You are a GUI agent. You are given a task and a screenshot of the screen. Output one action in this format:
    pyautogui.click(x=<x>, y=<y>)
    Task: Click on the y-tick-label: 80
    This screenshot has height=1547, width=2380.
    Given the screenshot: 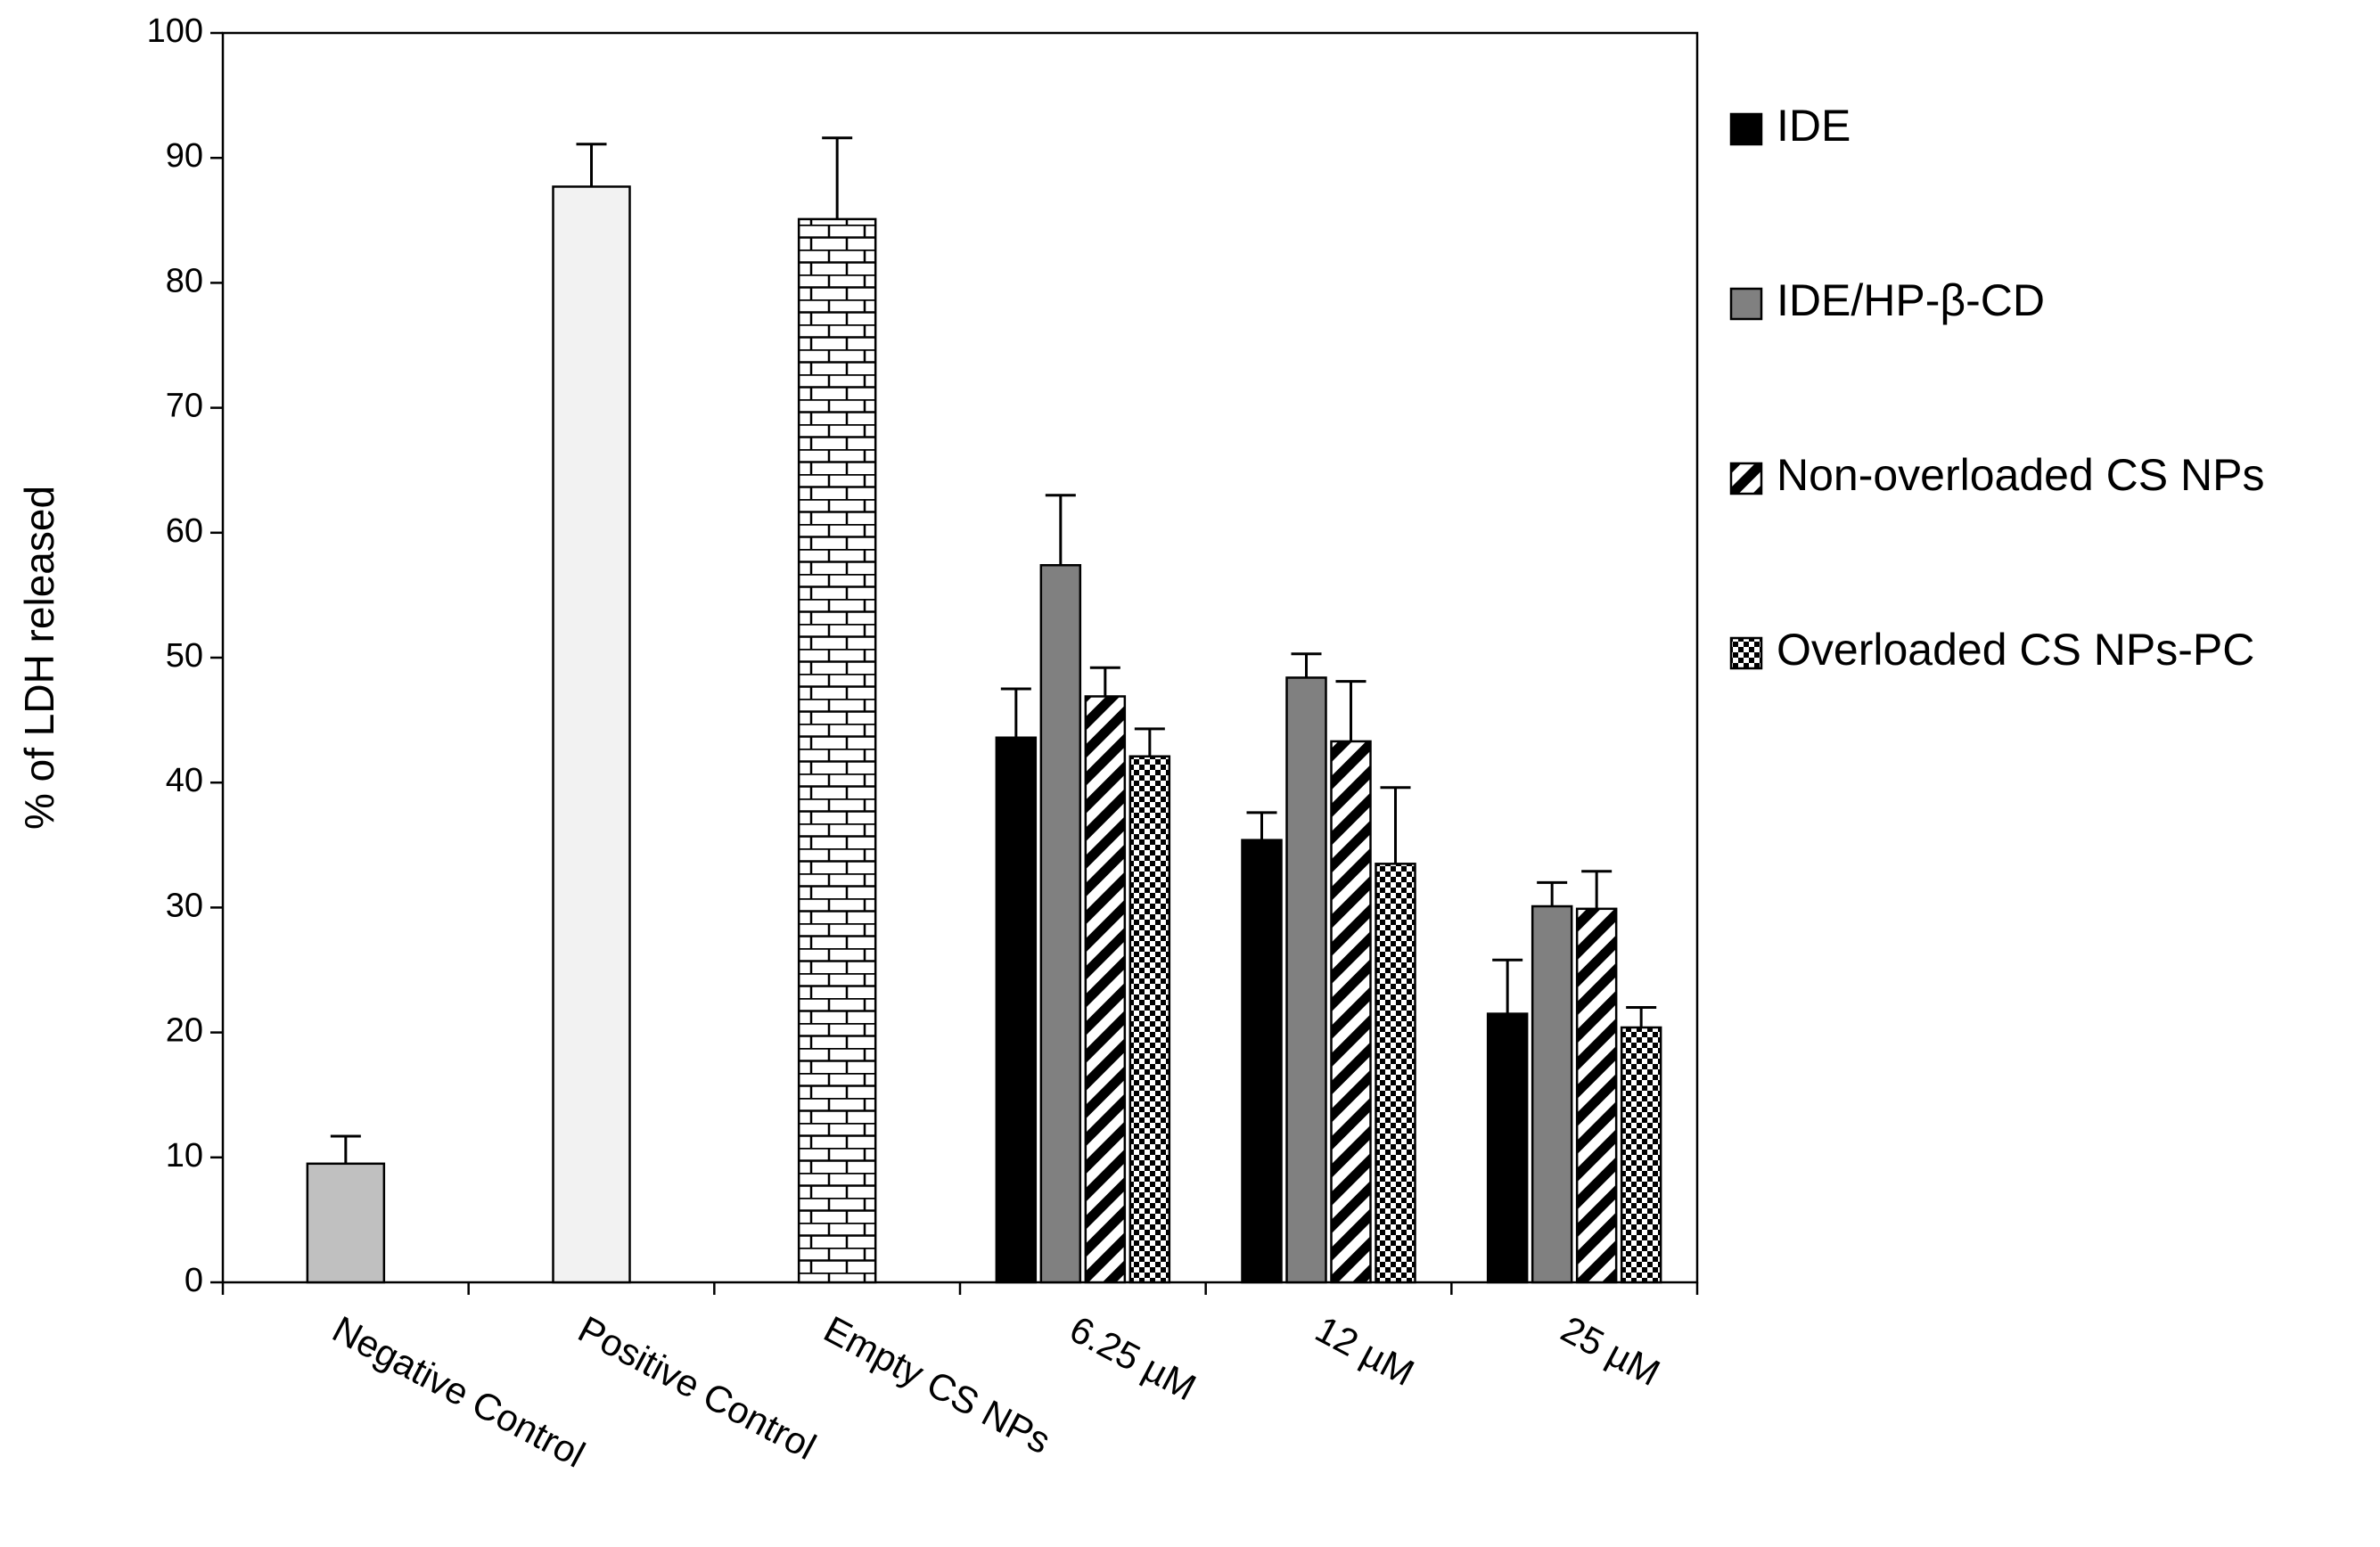 What is the action you would take?
    pyautogui.click(x=184, y=280)
    